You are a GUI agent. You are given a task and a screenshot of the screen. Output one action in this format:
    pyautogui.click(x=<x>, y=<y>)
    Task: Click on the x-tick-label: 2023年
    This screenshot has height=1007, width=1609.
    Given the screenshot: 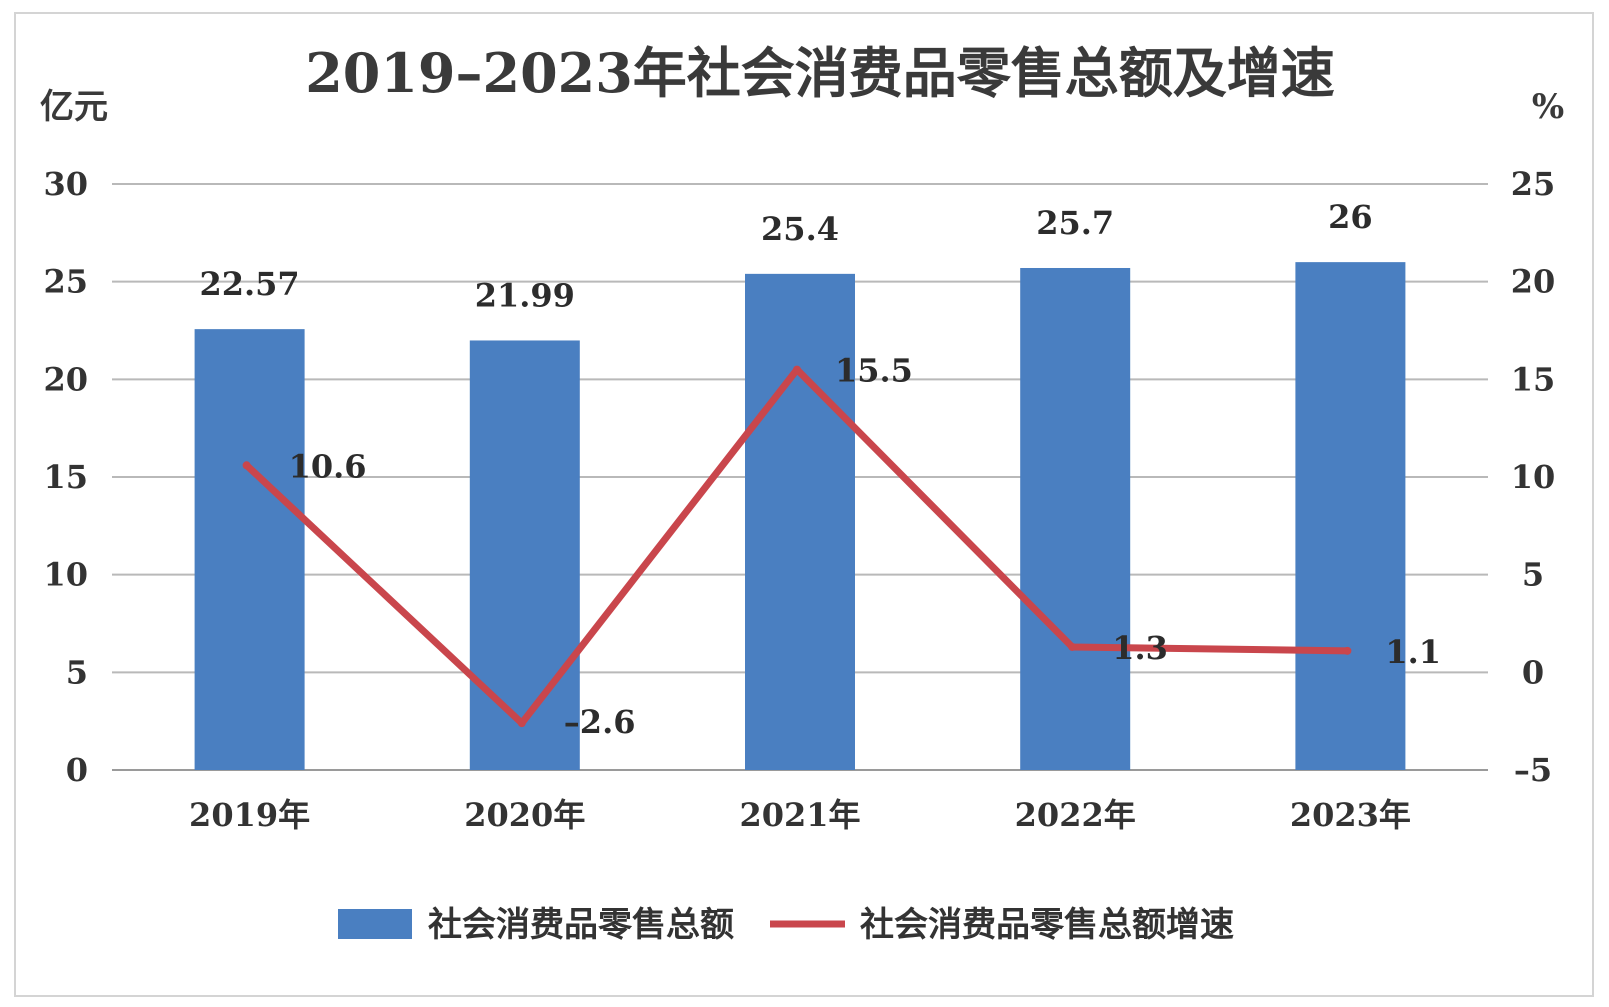 What is the action you would take?
    pyautogui.click(x=1350, y=815)
    